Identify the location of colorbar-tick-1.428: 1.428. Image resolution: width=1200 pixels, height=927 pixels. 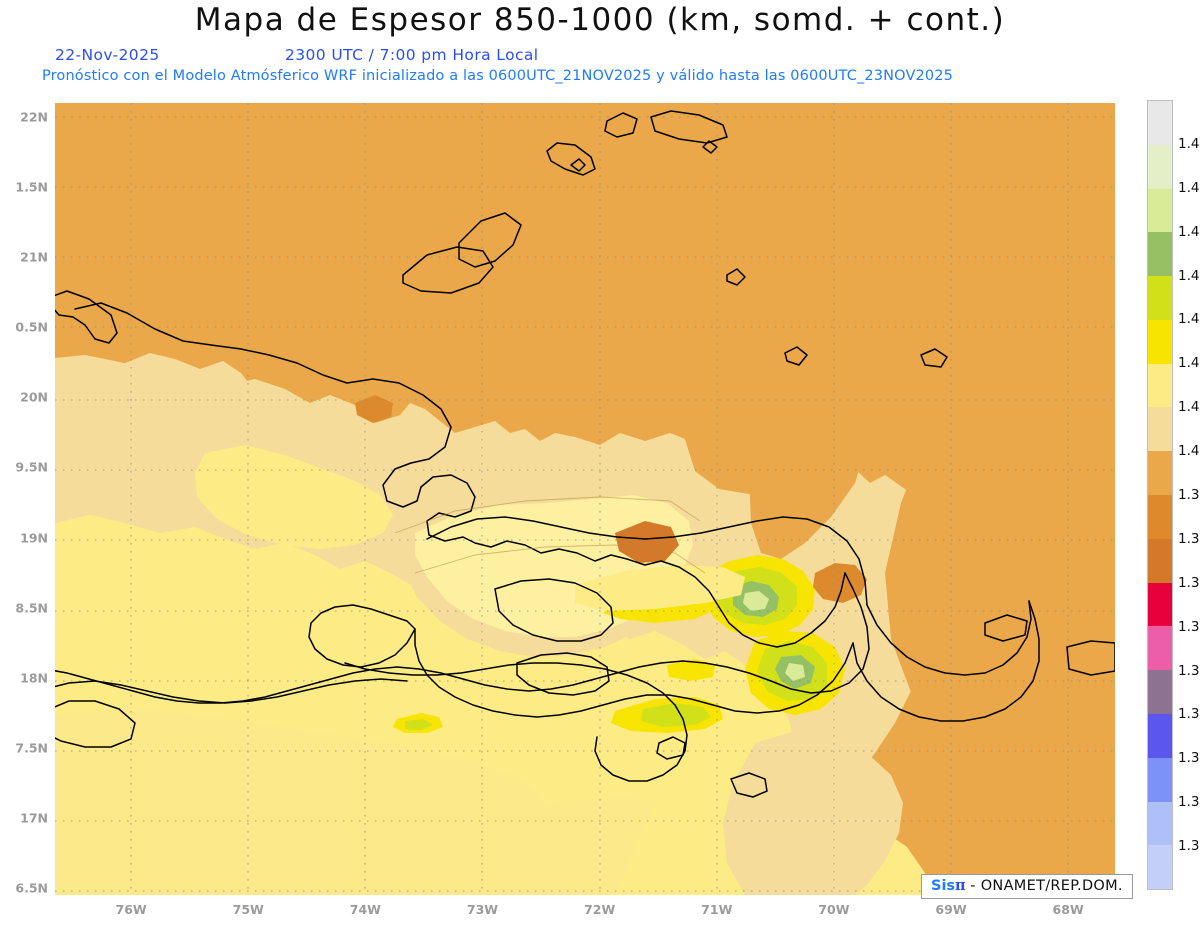
(1189, 275).